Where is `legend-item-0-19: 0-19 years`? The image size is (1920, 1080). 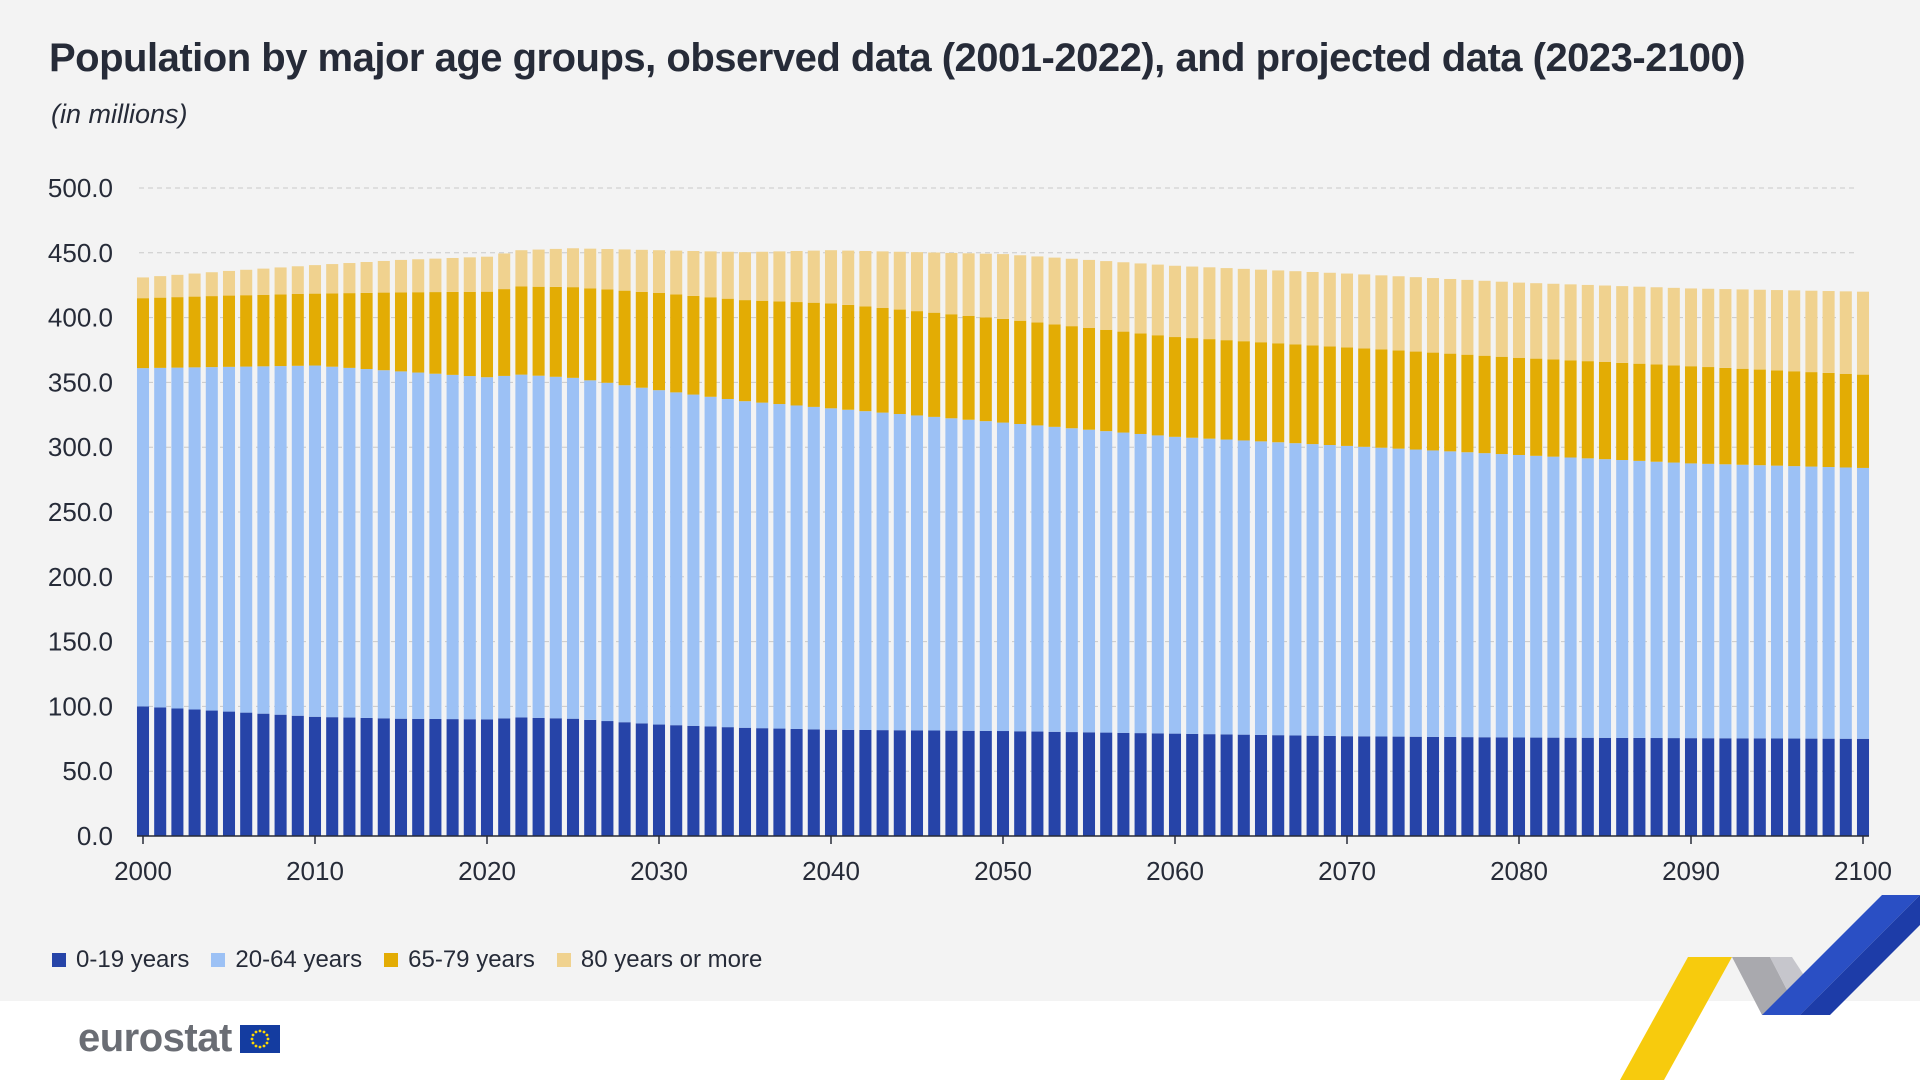
legend-item-0-19: 0-19 years is located at coordinates (120, 960).